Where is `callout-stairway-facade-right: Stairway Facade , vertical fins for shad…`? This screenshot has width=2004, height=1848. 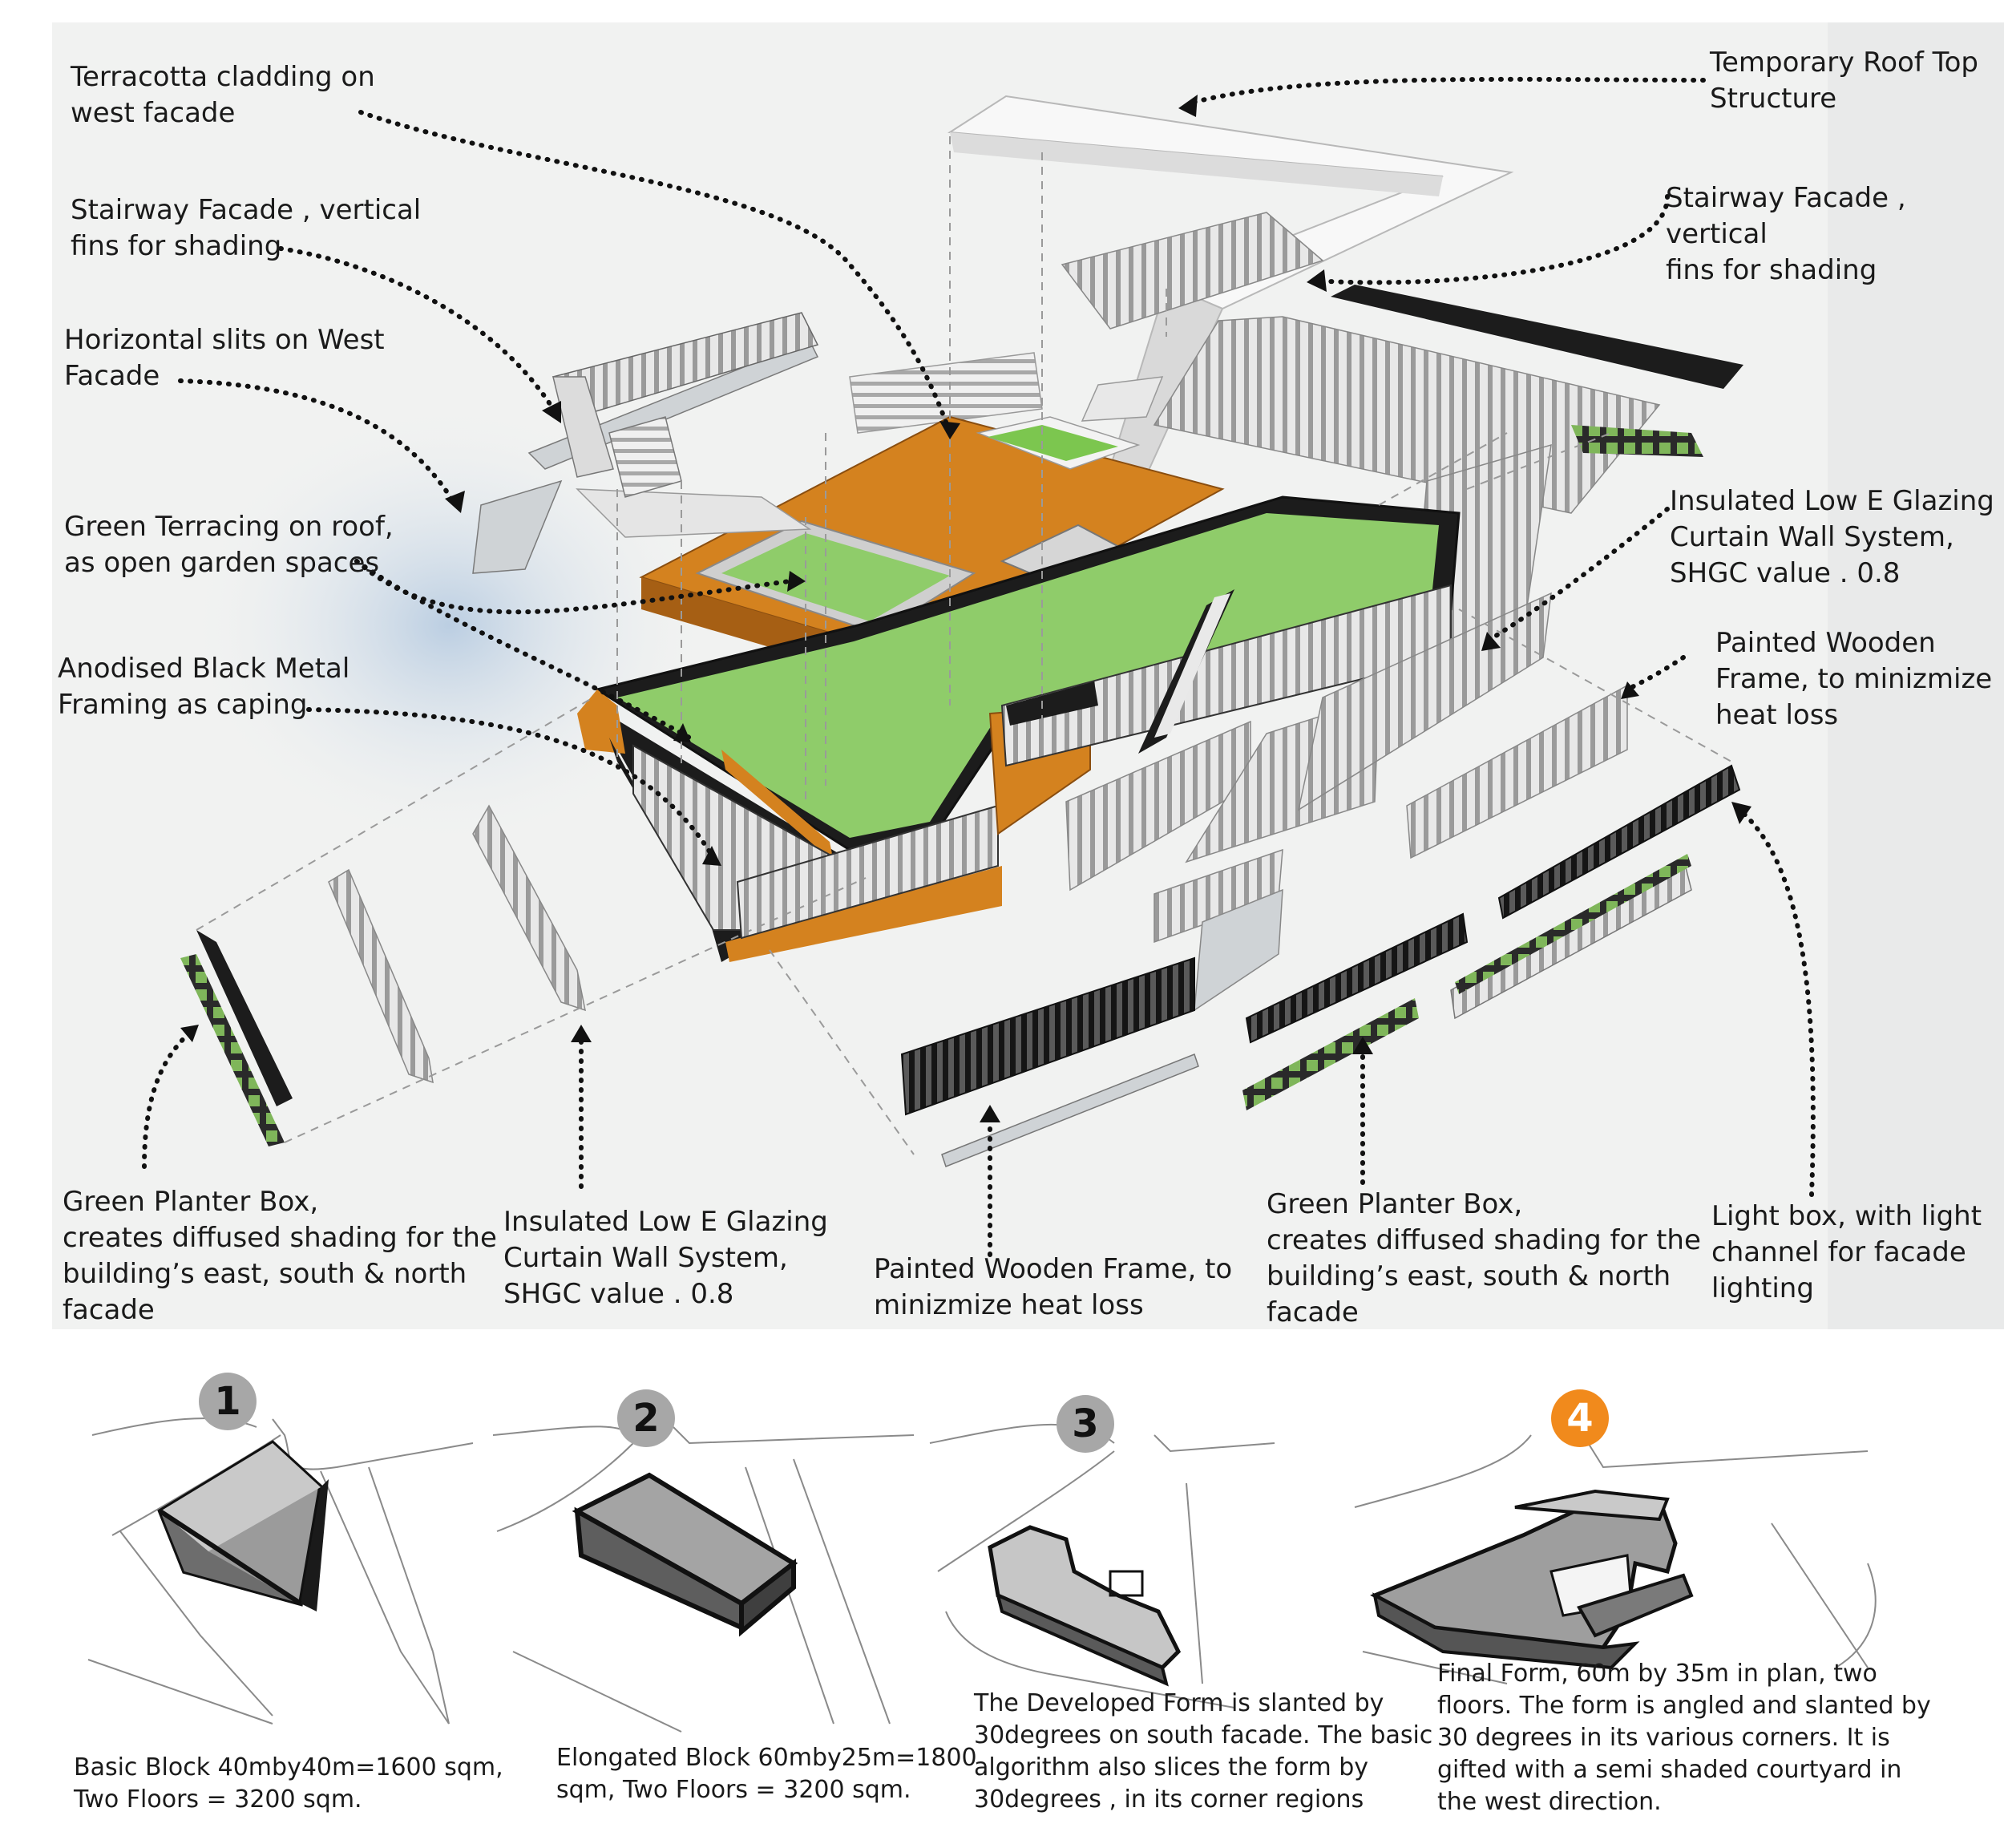
callout-stairway-facade-right: Stairway Facade , vertical fins for shad… is located at coordinates (1786, 234).